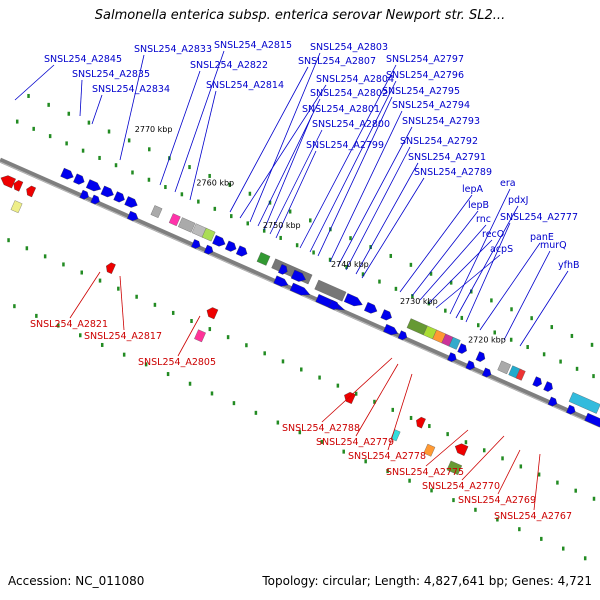 This screenshot has width=600, height=600. What do you see at coordinates (173, 49) in the screenshot?
I see `forward-gene-label: SNSL254_A2833` at bounding box center [173, 49].